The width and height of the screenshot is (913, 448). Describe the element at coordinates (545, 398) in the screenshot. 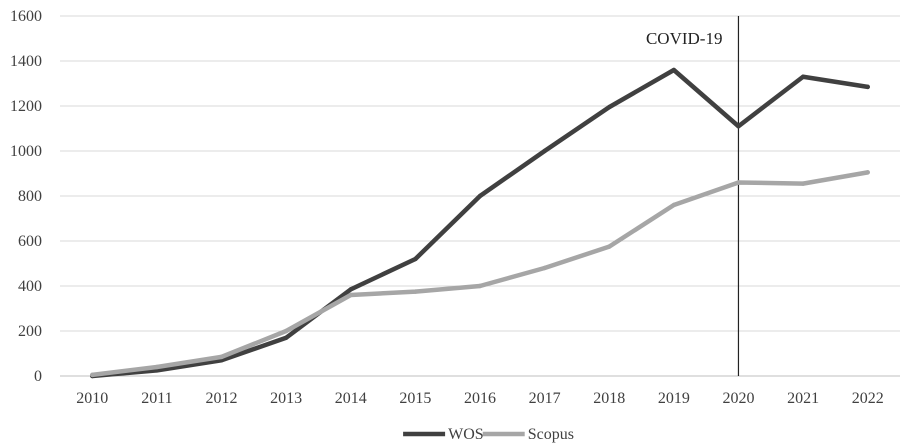

I see `x-tick-label: 2017` at that location.